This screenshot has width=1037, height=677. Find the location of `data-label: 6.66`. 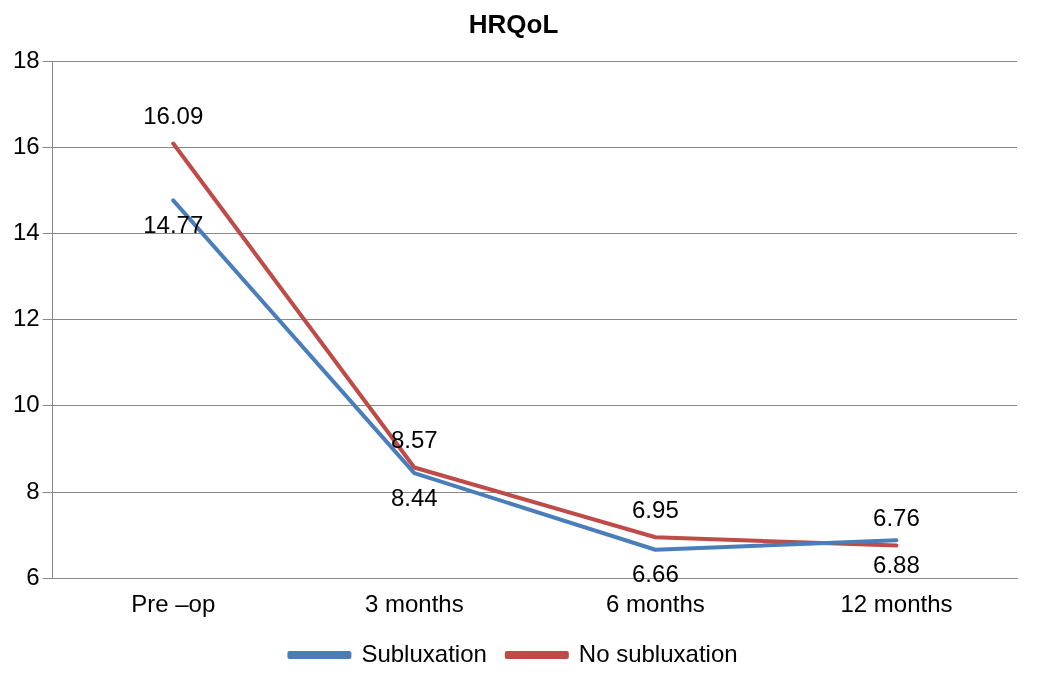

data-label: 6.66 is located at coordinates (655, 574).